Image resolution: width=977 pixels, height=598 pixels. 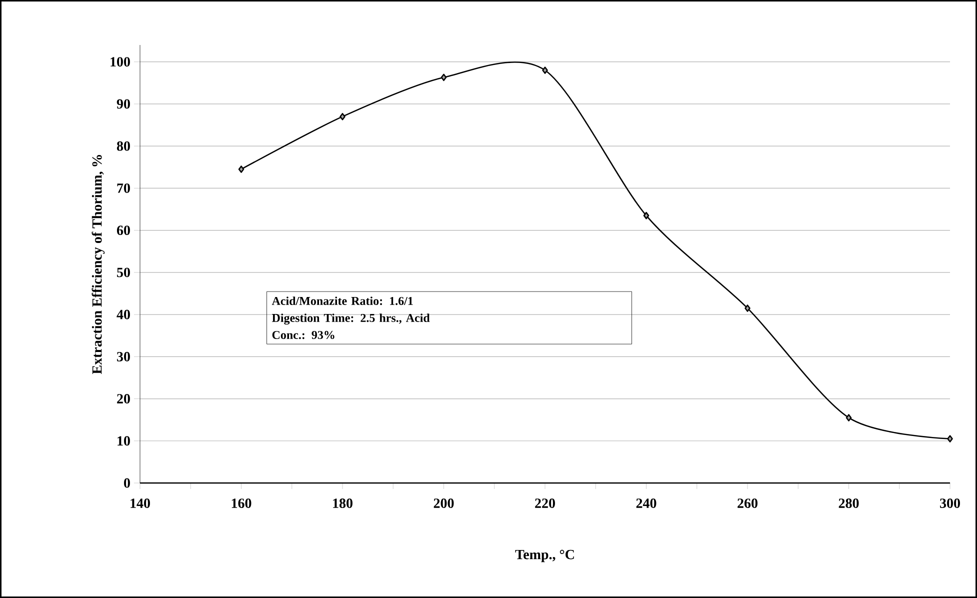 I want to click on x-tick-label: 180, so click(x=342, y=503).